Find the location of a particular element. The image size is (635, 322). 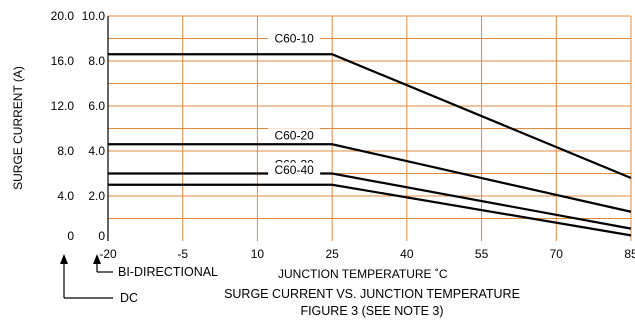

y-axis-title: SURGE CURRENT (A) is located at coordinates (18, 128).